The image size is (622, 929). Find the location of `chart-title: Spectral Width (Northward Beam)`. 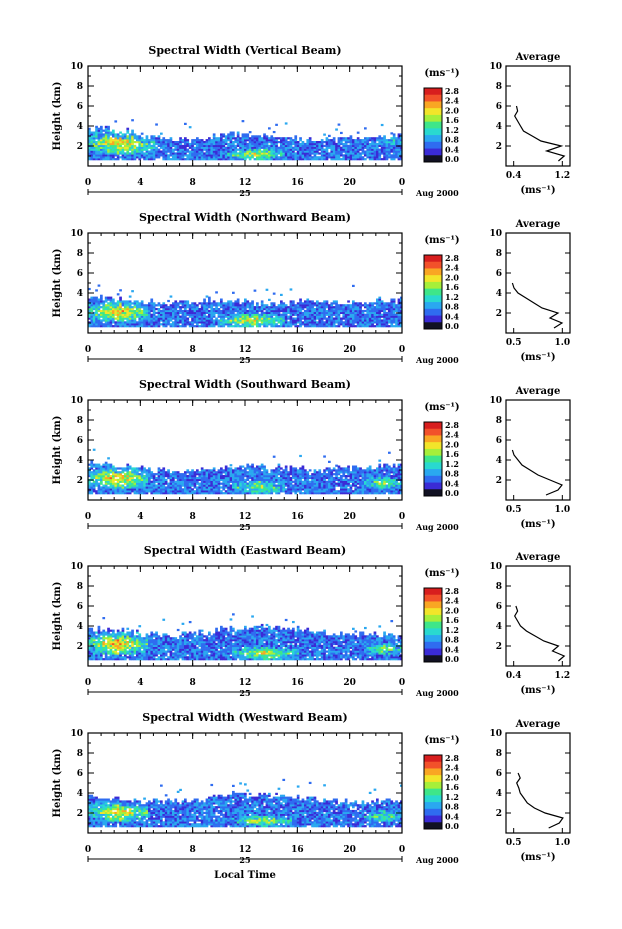

chart-title: Spectral Width (Northward Beam) is located at coordinates (245, 217).